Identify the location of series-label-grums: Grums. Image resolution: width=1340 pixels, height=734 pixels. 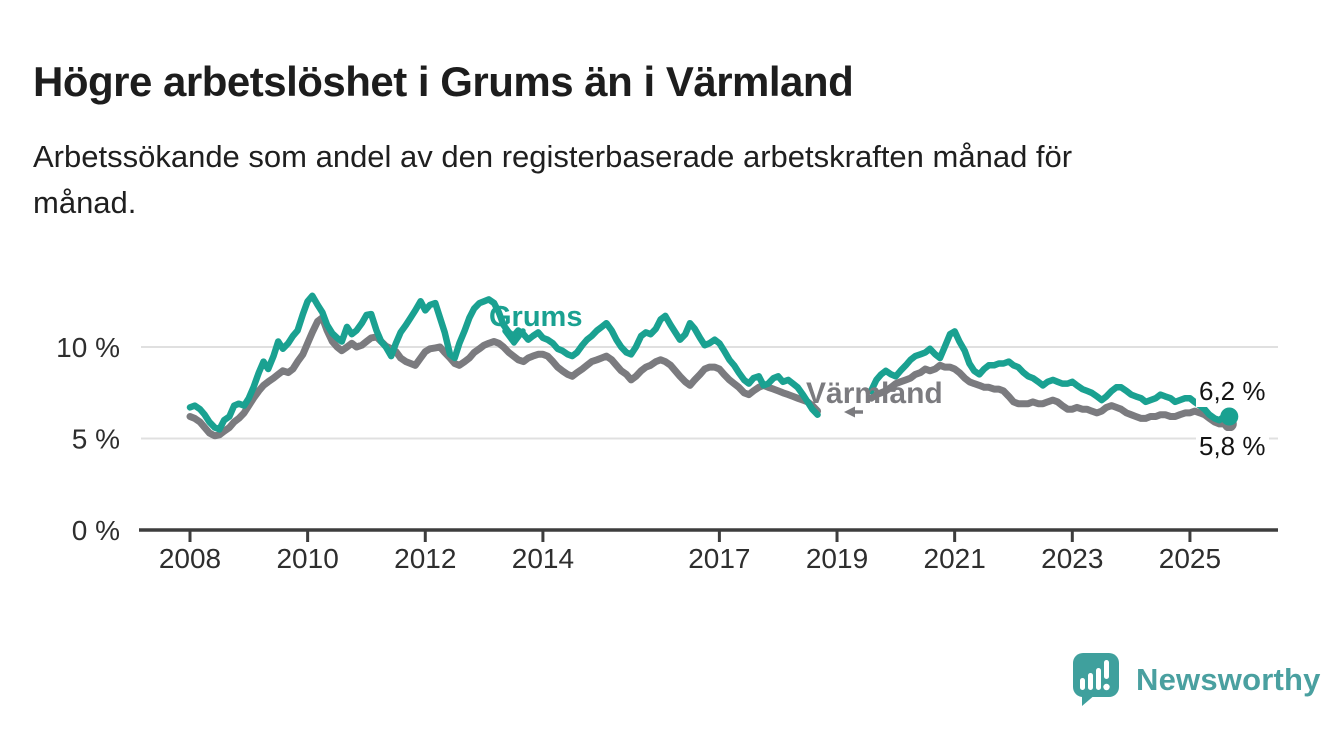
(536, 317).